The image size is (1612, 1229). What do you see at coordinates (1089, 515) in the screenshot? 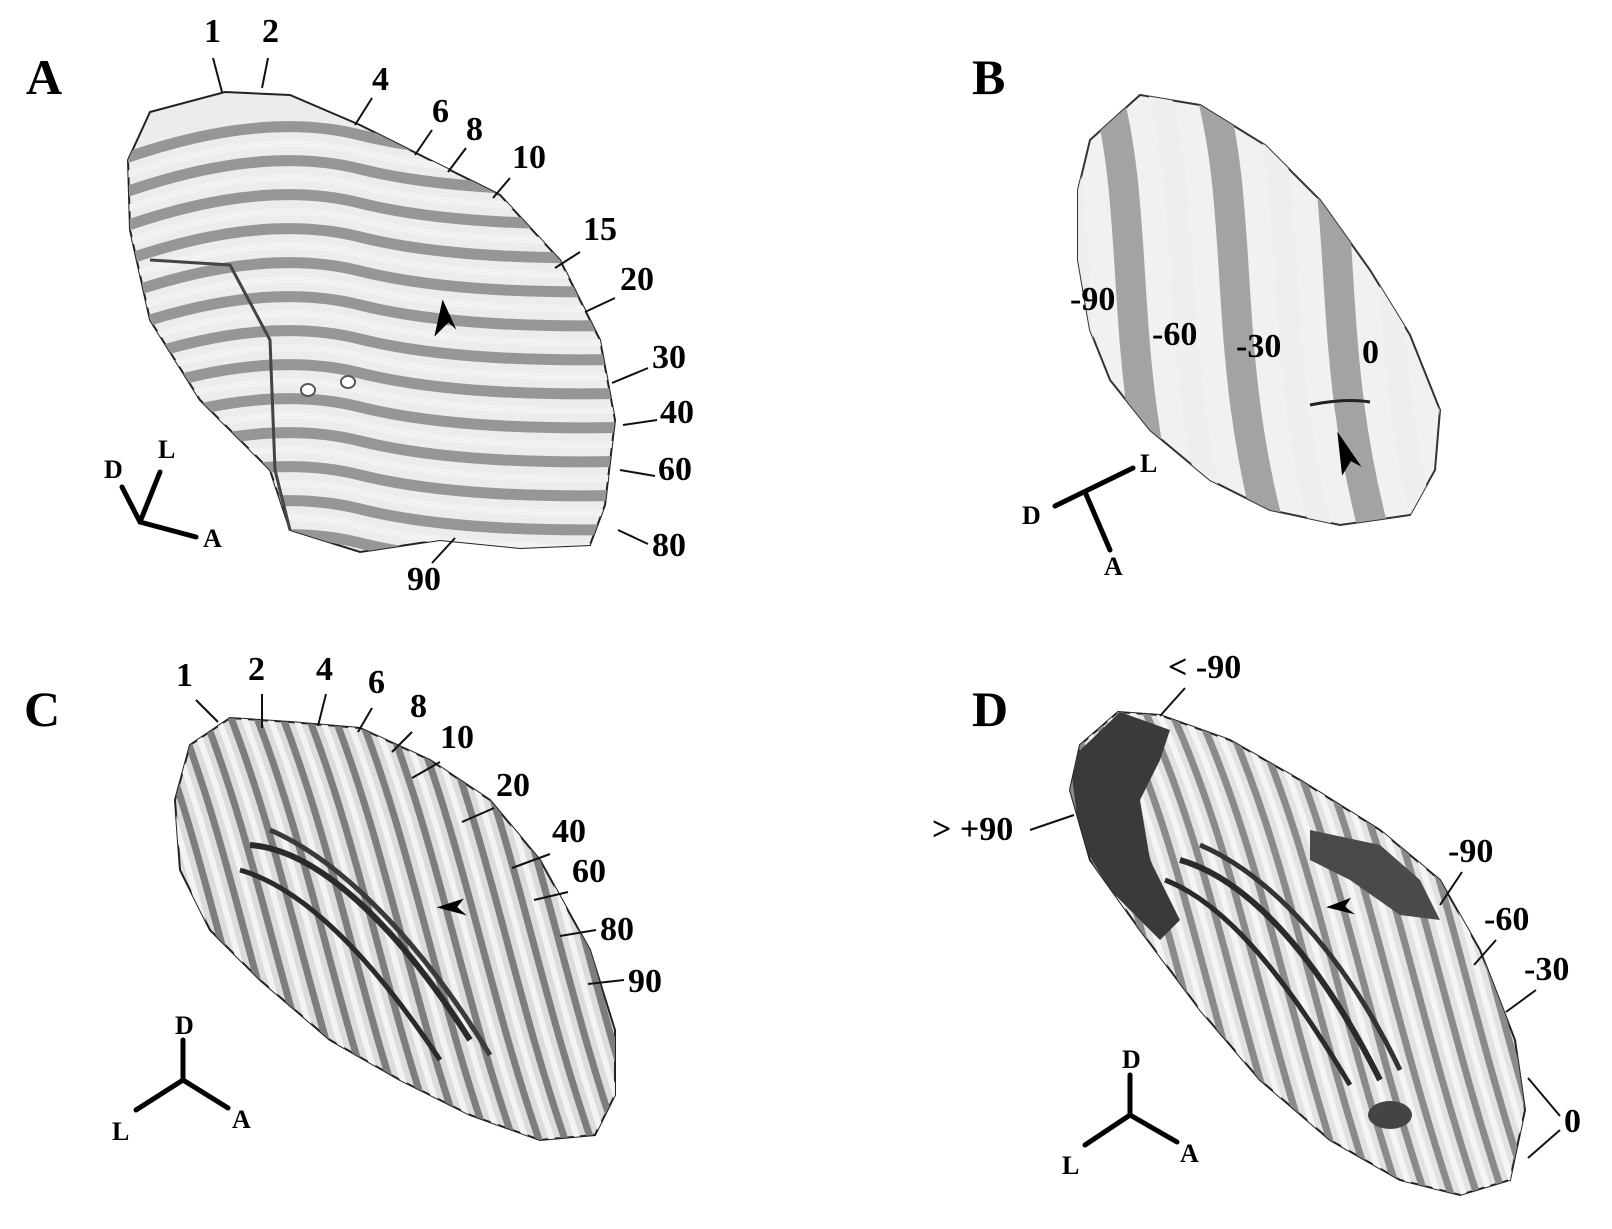
I see `axis-indicator-b: D L A` at bounding box center [1089, 515].